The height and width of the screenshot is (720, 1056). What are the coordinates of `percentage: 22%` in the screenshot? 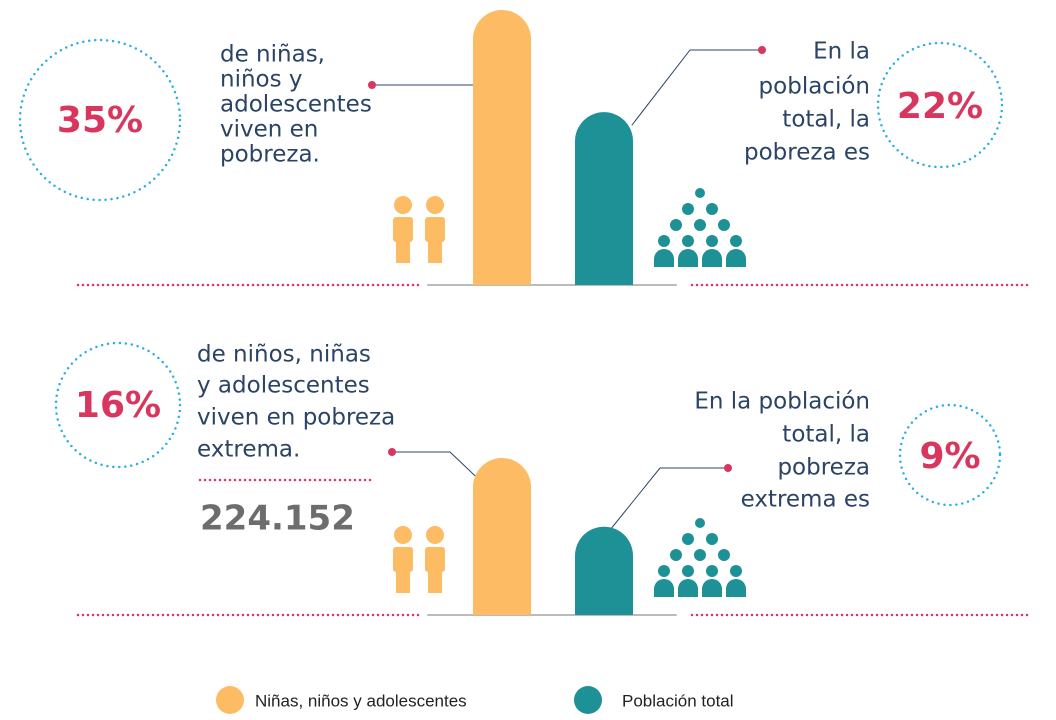 It's located at (940, 106).